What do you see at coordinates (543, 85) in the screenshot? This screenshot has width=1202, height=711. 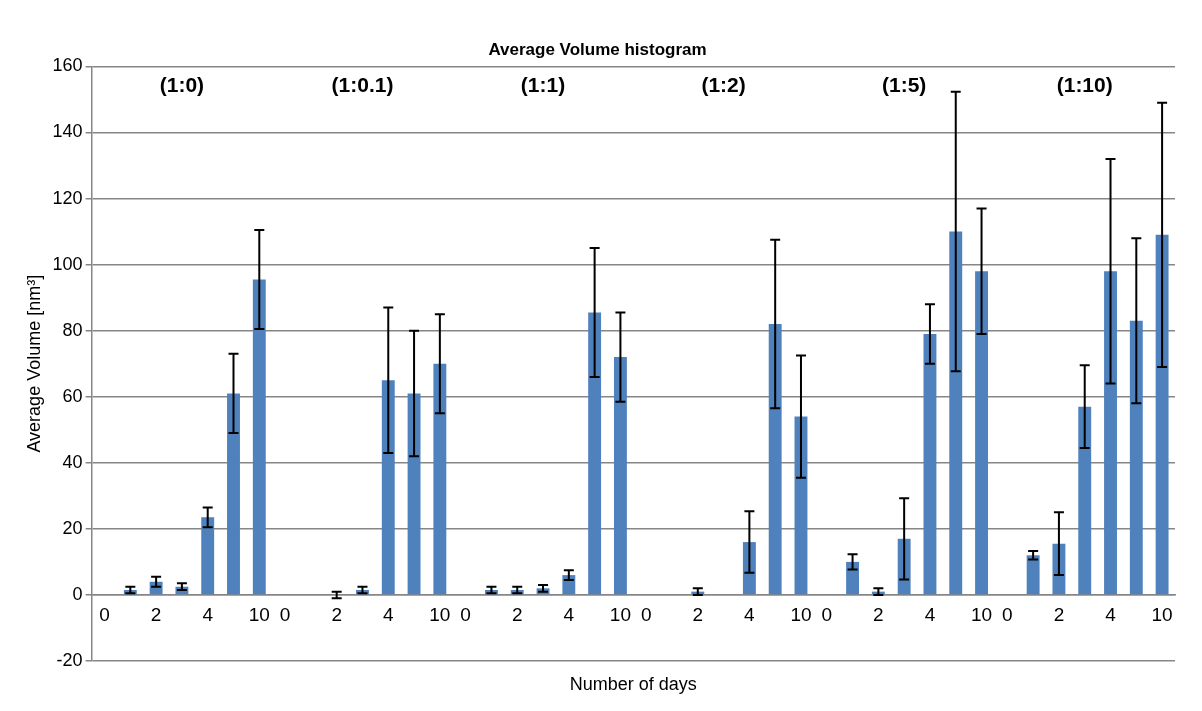 I see `annotation: (1:1)` at bounding box center [543, 85].